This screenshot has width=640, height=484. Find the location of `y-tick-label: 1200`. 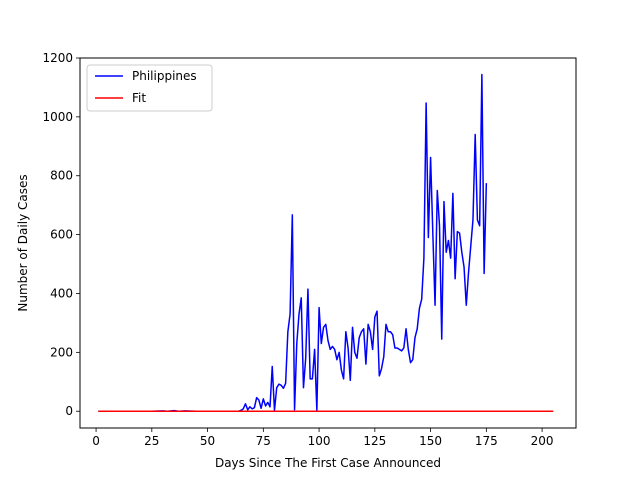

y-tick-label: 1200 is located at coordinates (57, 58).